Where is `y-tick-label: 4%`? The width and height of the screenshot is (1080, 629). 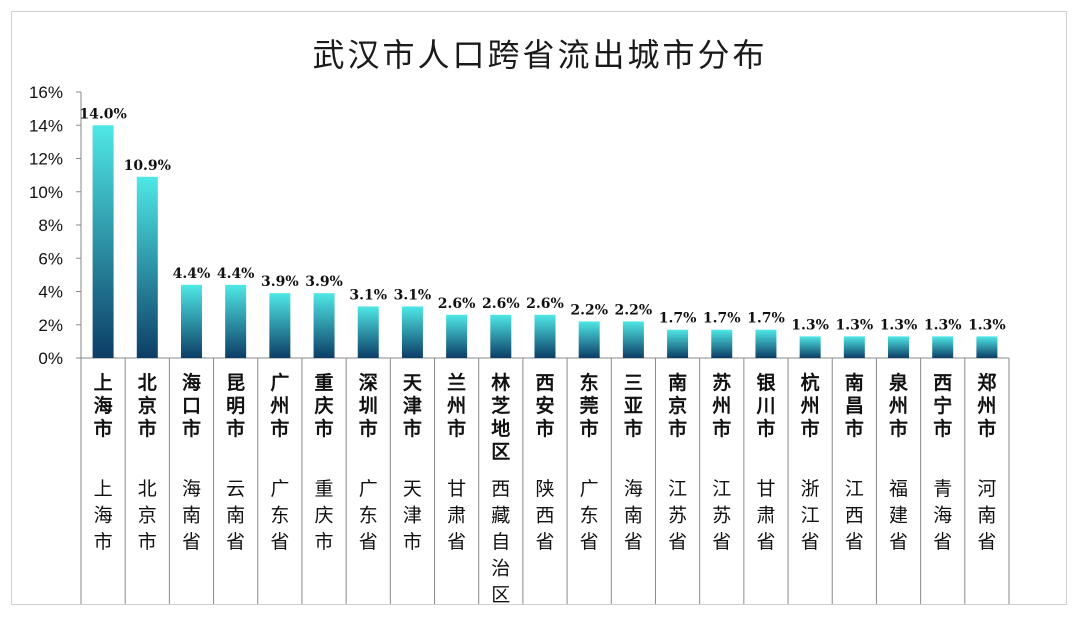
y-tick-label: 4% is located at coordinates (50, 292).